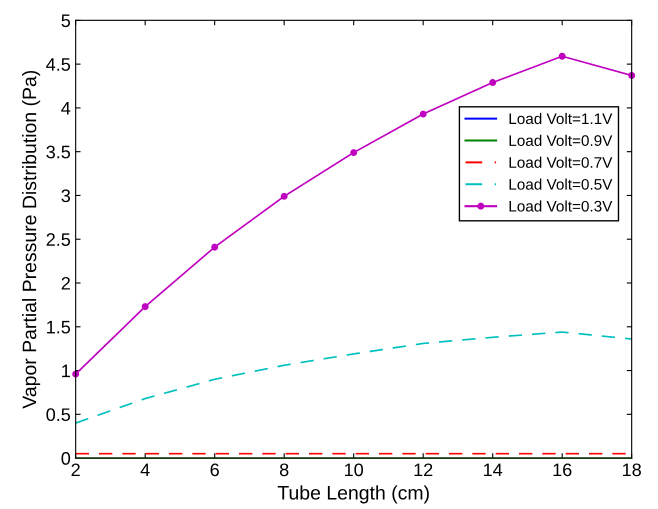  Describe the element at coordinates (58, 152) in the screenshot. I see `y-tick-label: 3.5` at that location.